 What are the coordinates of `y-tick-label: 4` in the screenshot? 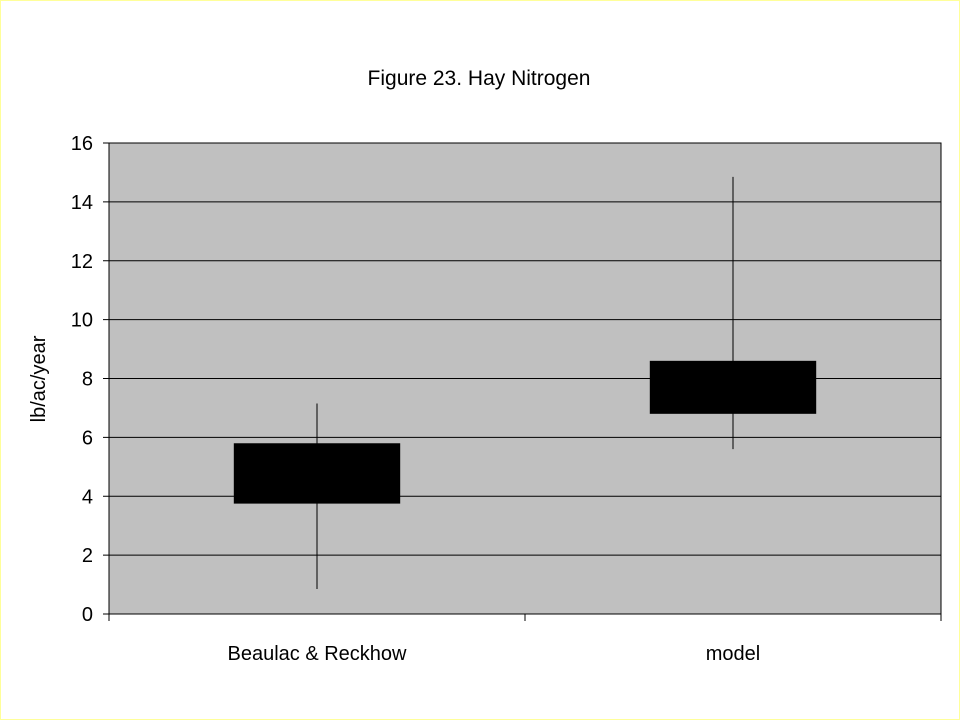 It's located at (87, 497).